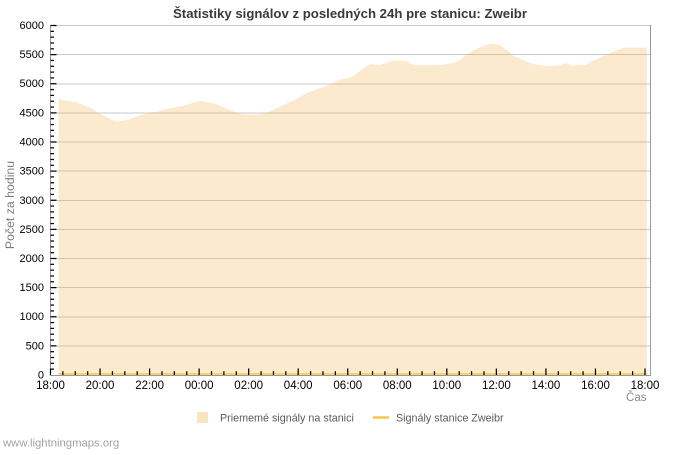 The image size is (700, 455). Describe the element at coordinates (595, 386) in the screenshot. I see `svg-text: 16:00` at that location.